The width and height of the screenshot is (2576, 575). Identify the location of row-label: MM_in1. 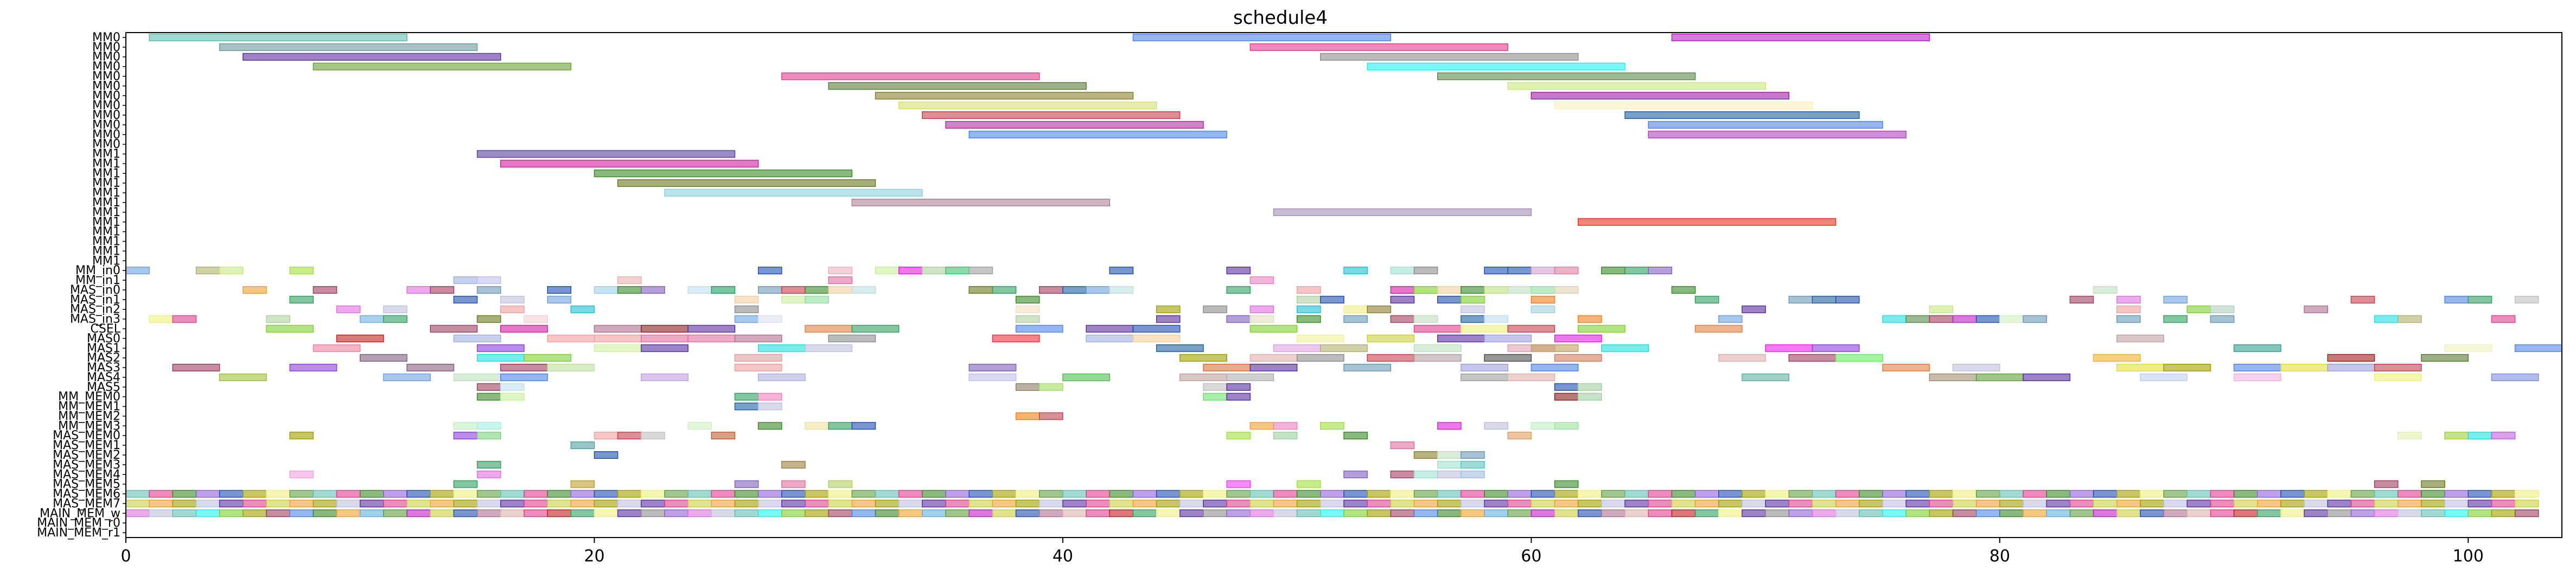
(97, 280).